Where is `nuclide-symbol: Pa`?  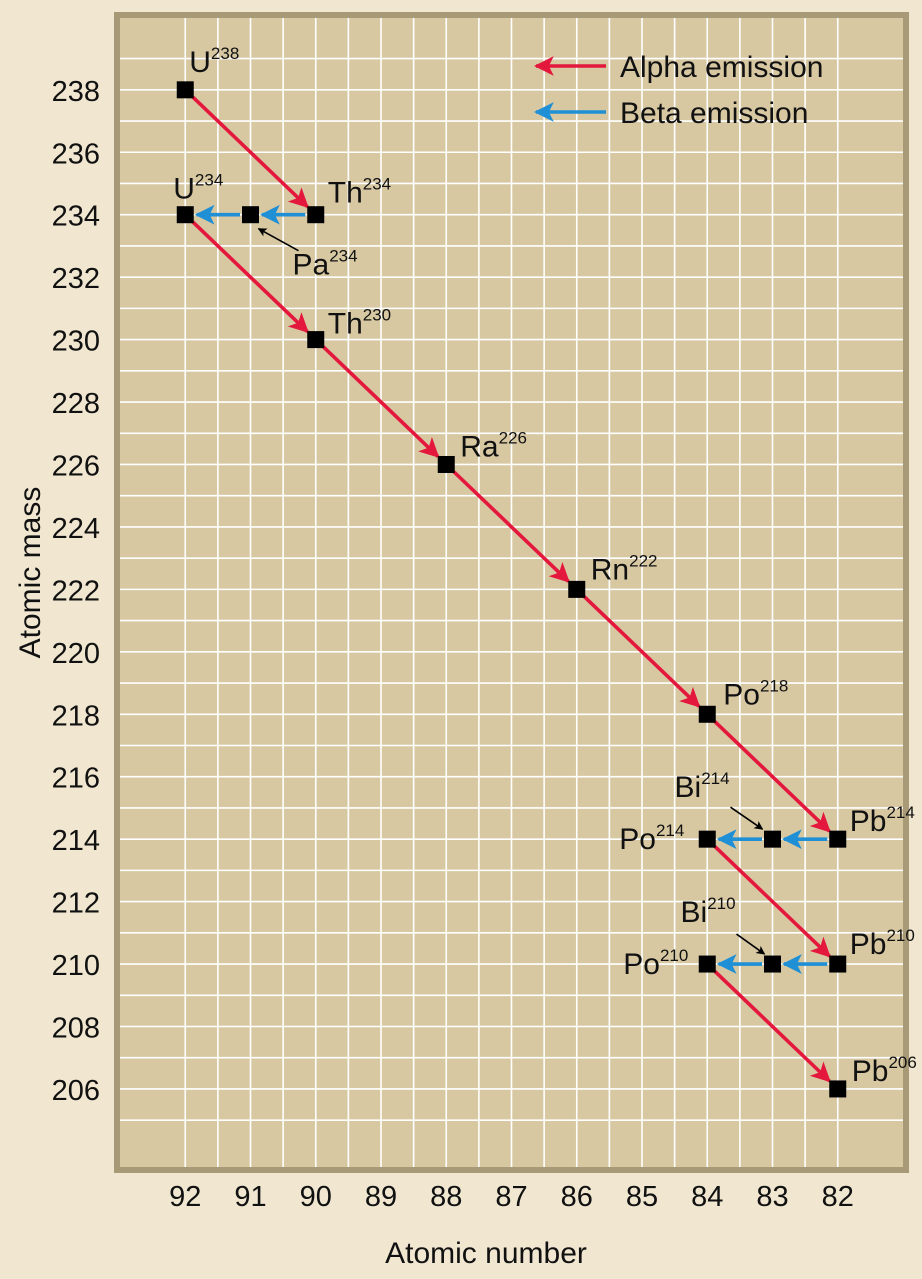
nuclide-symbol: Pa is located at coordinates (311, 265).